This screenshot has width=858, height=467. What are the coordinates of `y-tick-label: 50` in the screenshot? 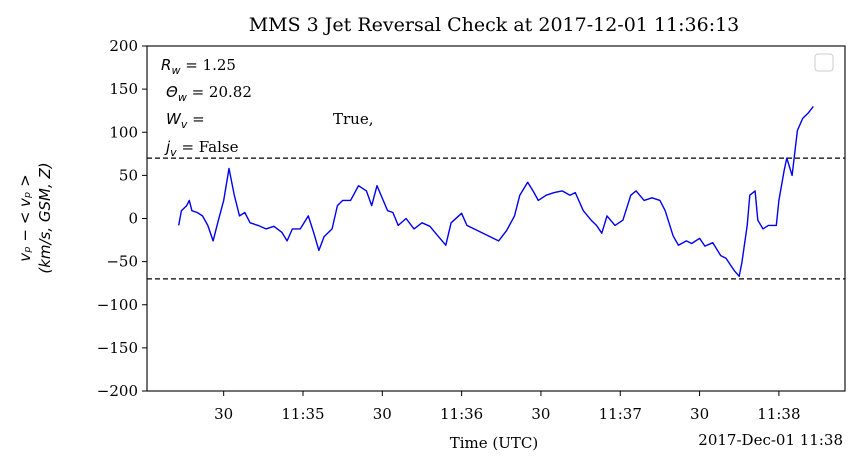 It's located at (128, 175).